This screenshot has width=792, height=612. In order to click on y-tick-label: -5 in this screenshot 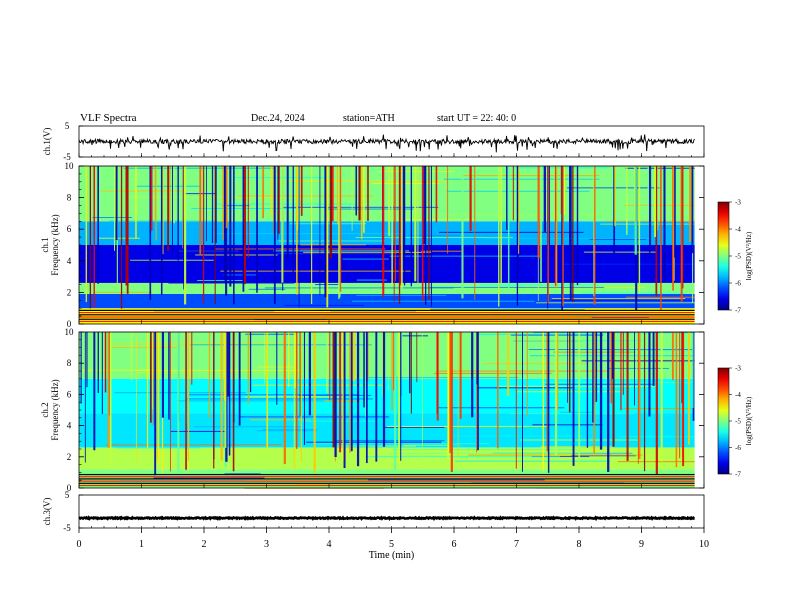, I will do `click(67, 528)`.